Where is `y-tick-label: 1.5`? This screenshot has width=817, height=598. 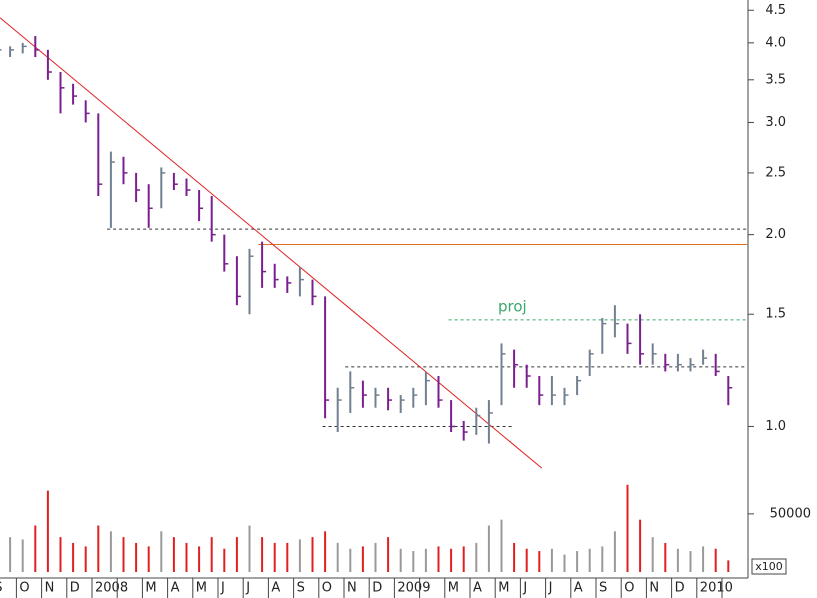 y-tick-label: 1.5 is located at coordinates (775, 314).